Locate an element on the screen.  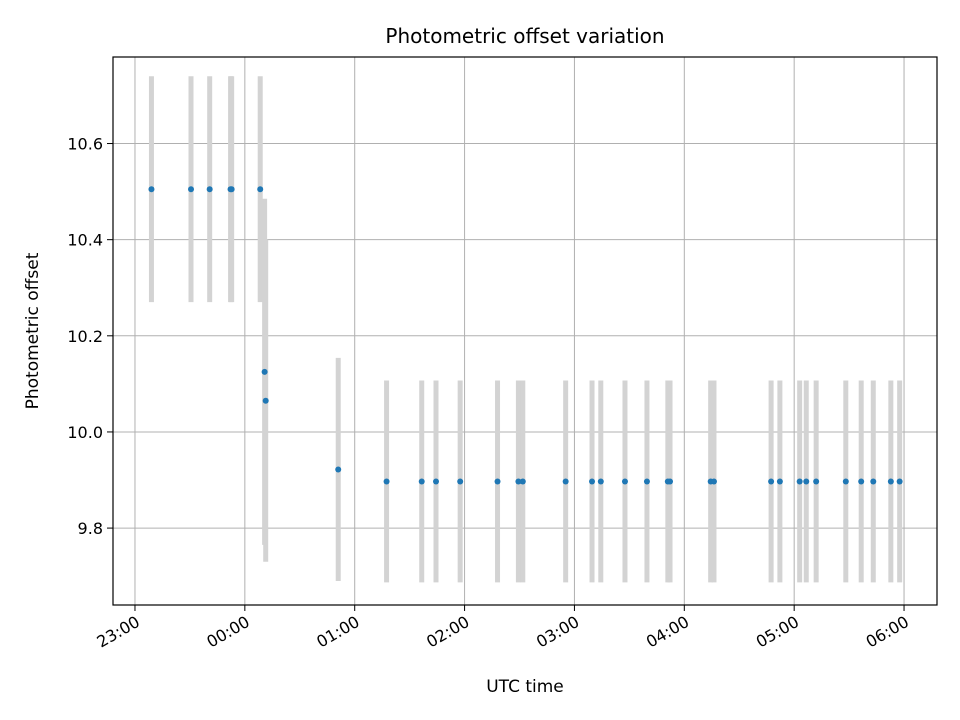
y-tick-label: 9.8 is located at coordinates (90, 528).